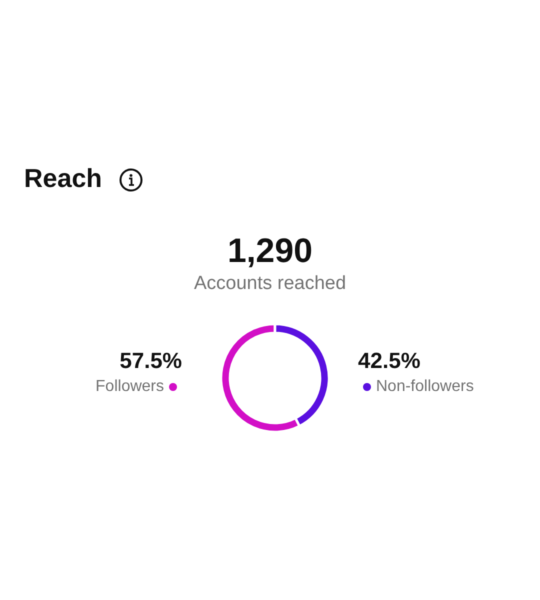 The width and height of the screenshot is (540, 600). What do you see at coordinates (150, 361) in the screenshot?
I see `data-label: 57.5%` at bounding box center [150, 361].